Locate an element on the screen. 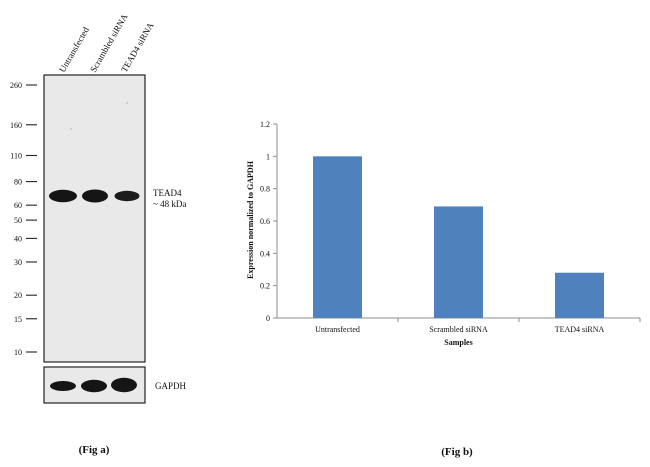  y-tick-label: 0 is located at coordinates (268, 318).